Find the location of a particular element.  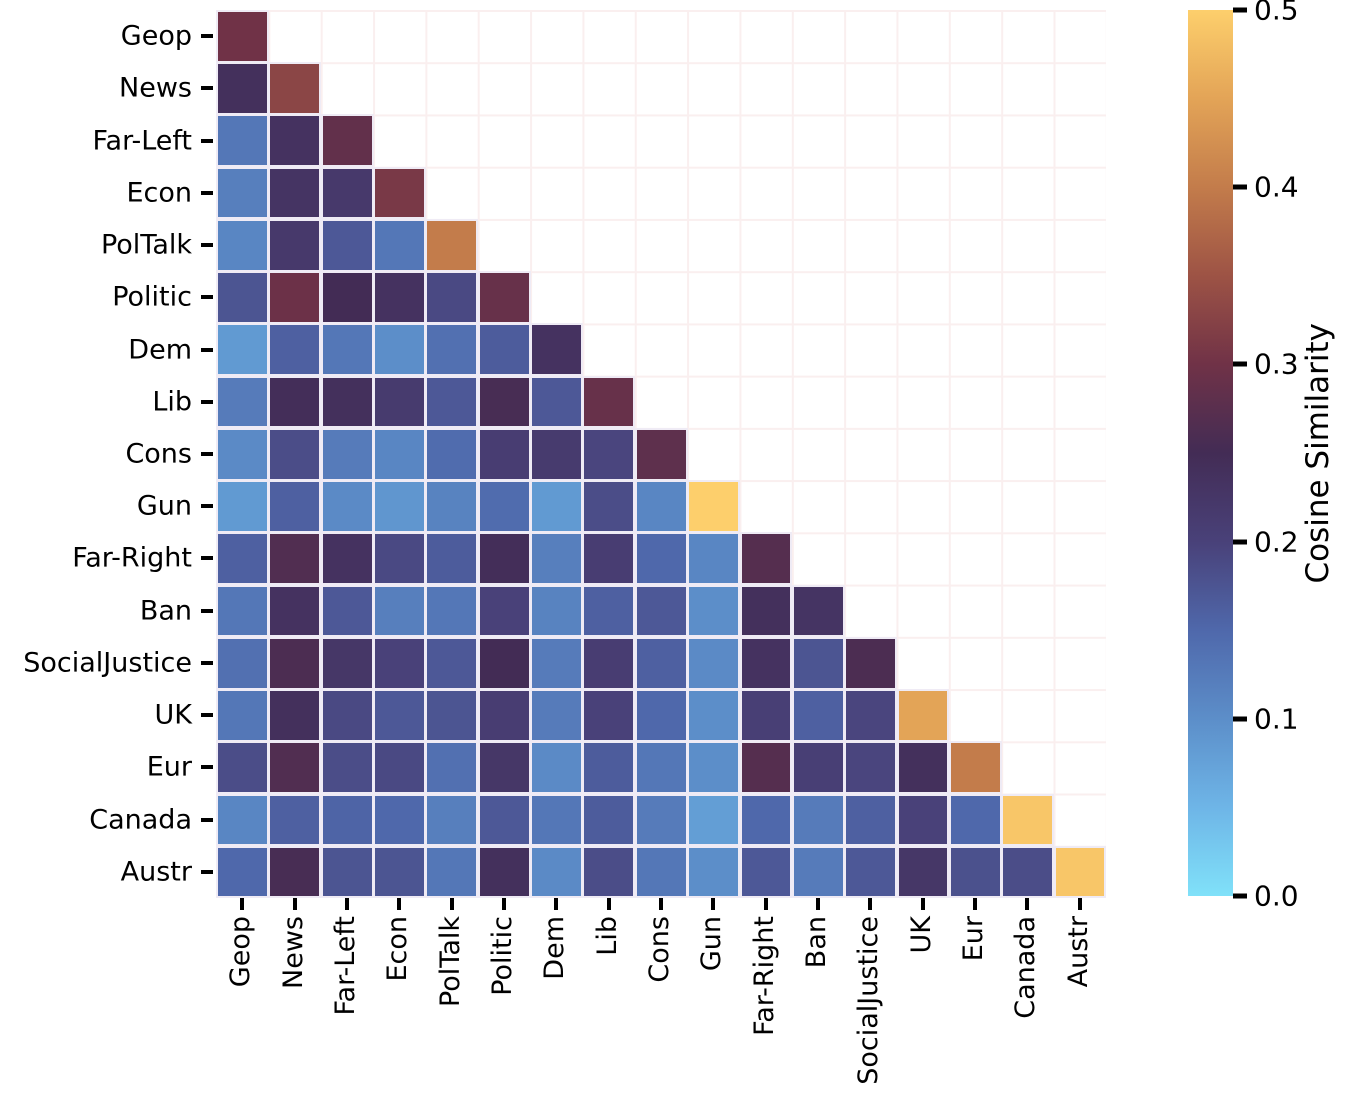

y-tick-label: Far-Left is located at coordinates (142, 141).